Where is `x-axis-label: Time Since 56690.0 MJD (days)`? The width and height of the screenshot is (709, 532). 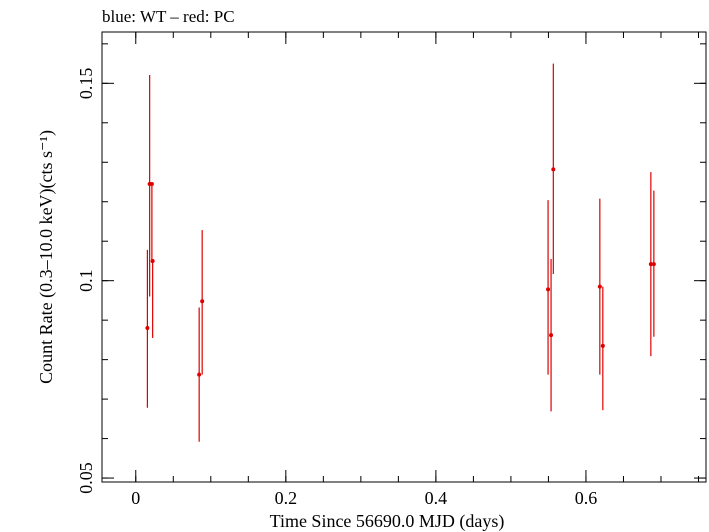
x-axis-label: Time Since 56690.0 MJD (days) is located at coordinates (387, 521).